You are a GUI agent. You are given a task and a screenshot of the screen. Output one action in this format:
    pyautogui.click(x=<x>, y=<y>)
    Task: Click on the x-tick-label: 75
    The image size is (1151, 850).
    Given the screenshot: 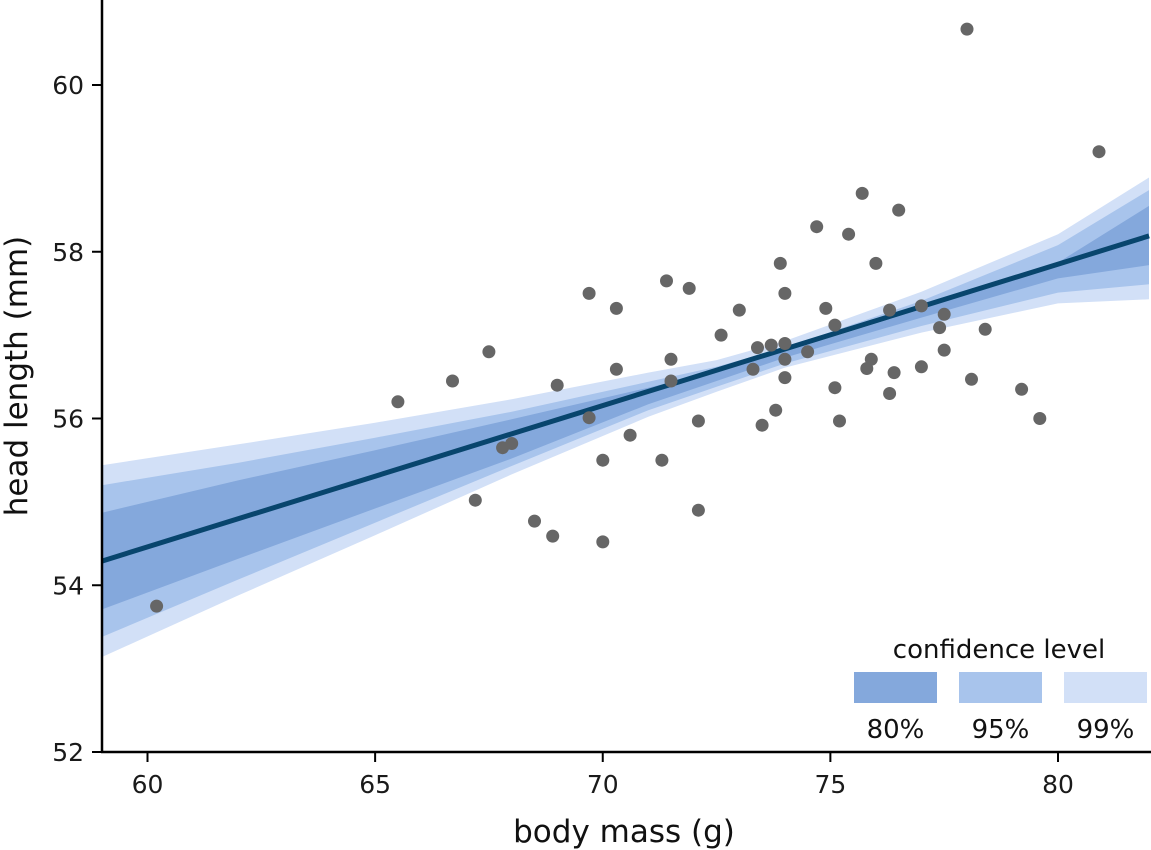 What is the action you would take?
    pyautogui.click(x=830, y=784)
    